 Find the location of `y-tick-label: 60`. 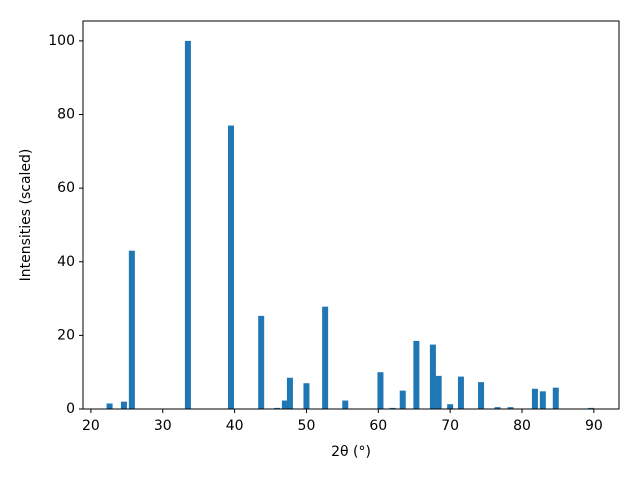

y-tick-label: 60 is located at coordinates (66, 188).